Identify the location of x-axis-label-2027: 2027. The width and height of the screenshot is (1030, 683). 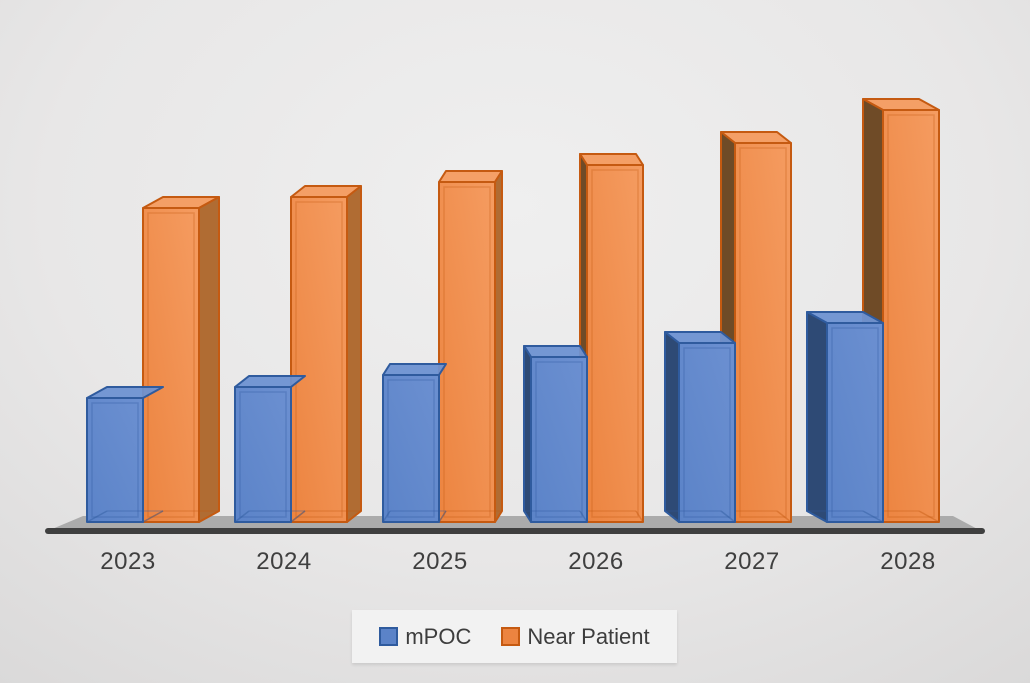
(752, 561).